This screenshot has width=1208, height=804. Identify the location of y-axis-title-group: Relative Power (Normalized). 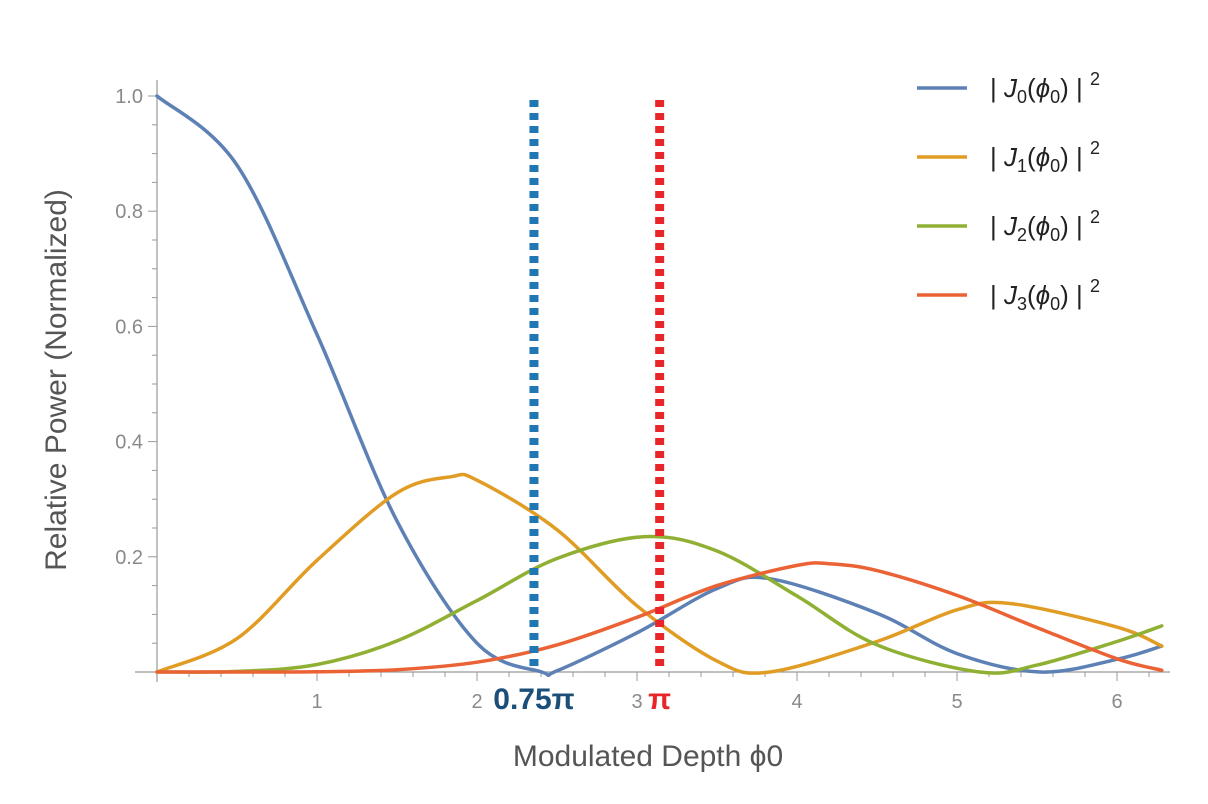
(56, 380).